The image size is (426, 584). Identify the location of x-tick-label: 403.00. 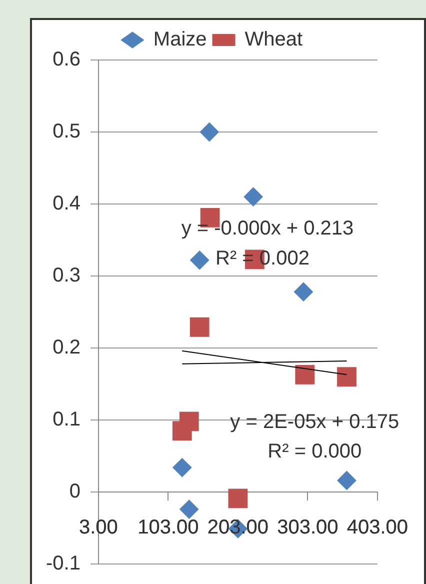
(377, 527).